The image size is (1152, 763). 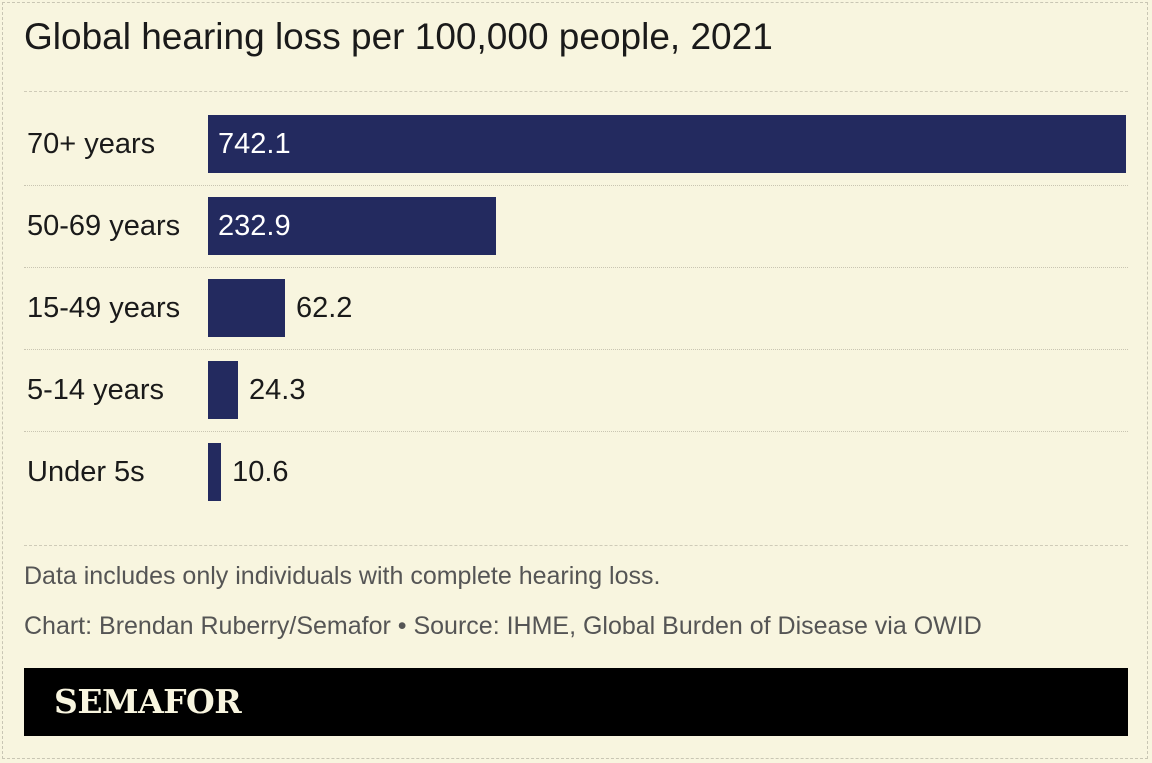 I want to click on category-label: 5-14 years, so click(x=96, y=390).